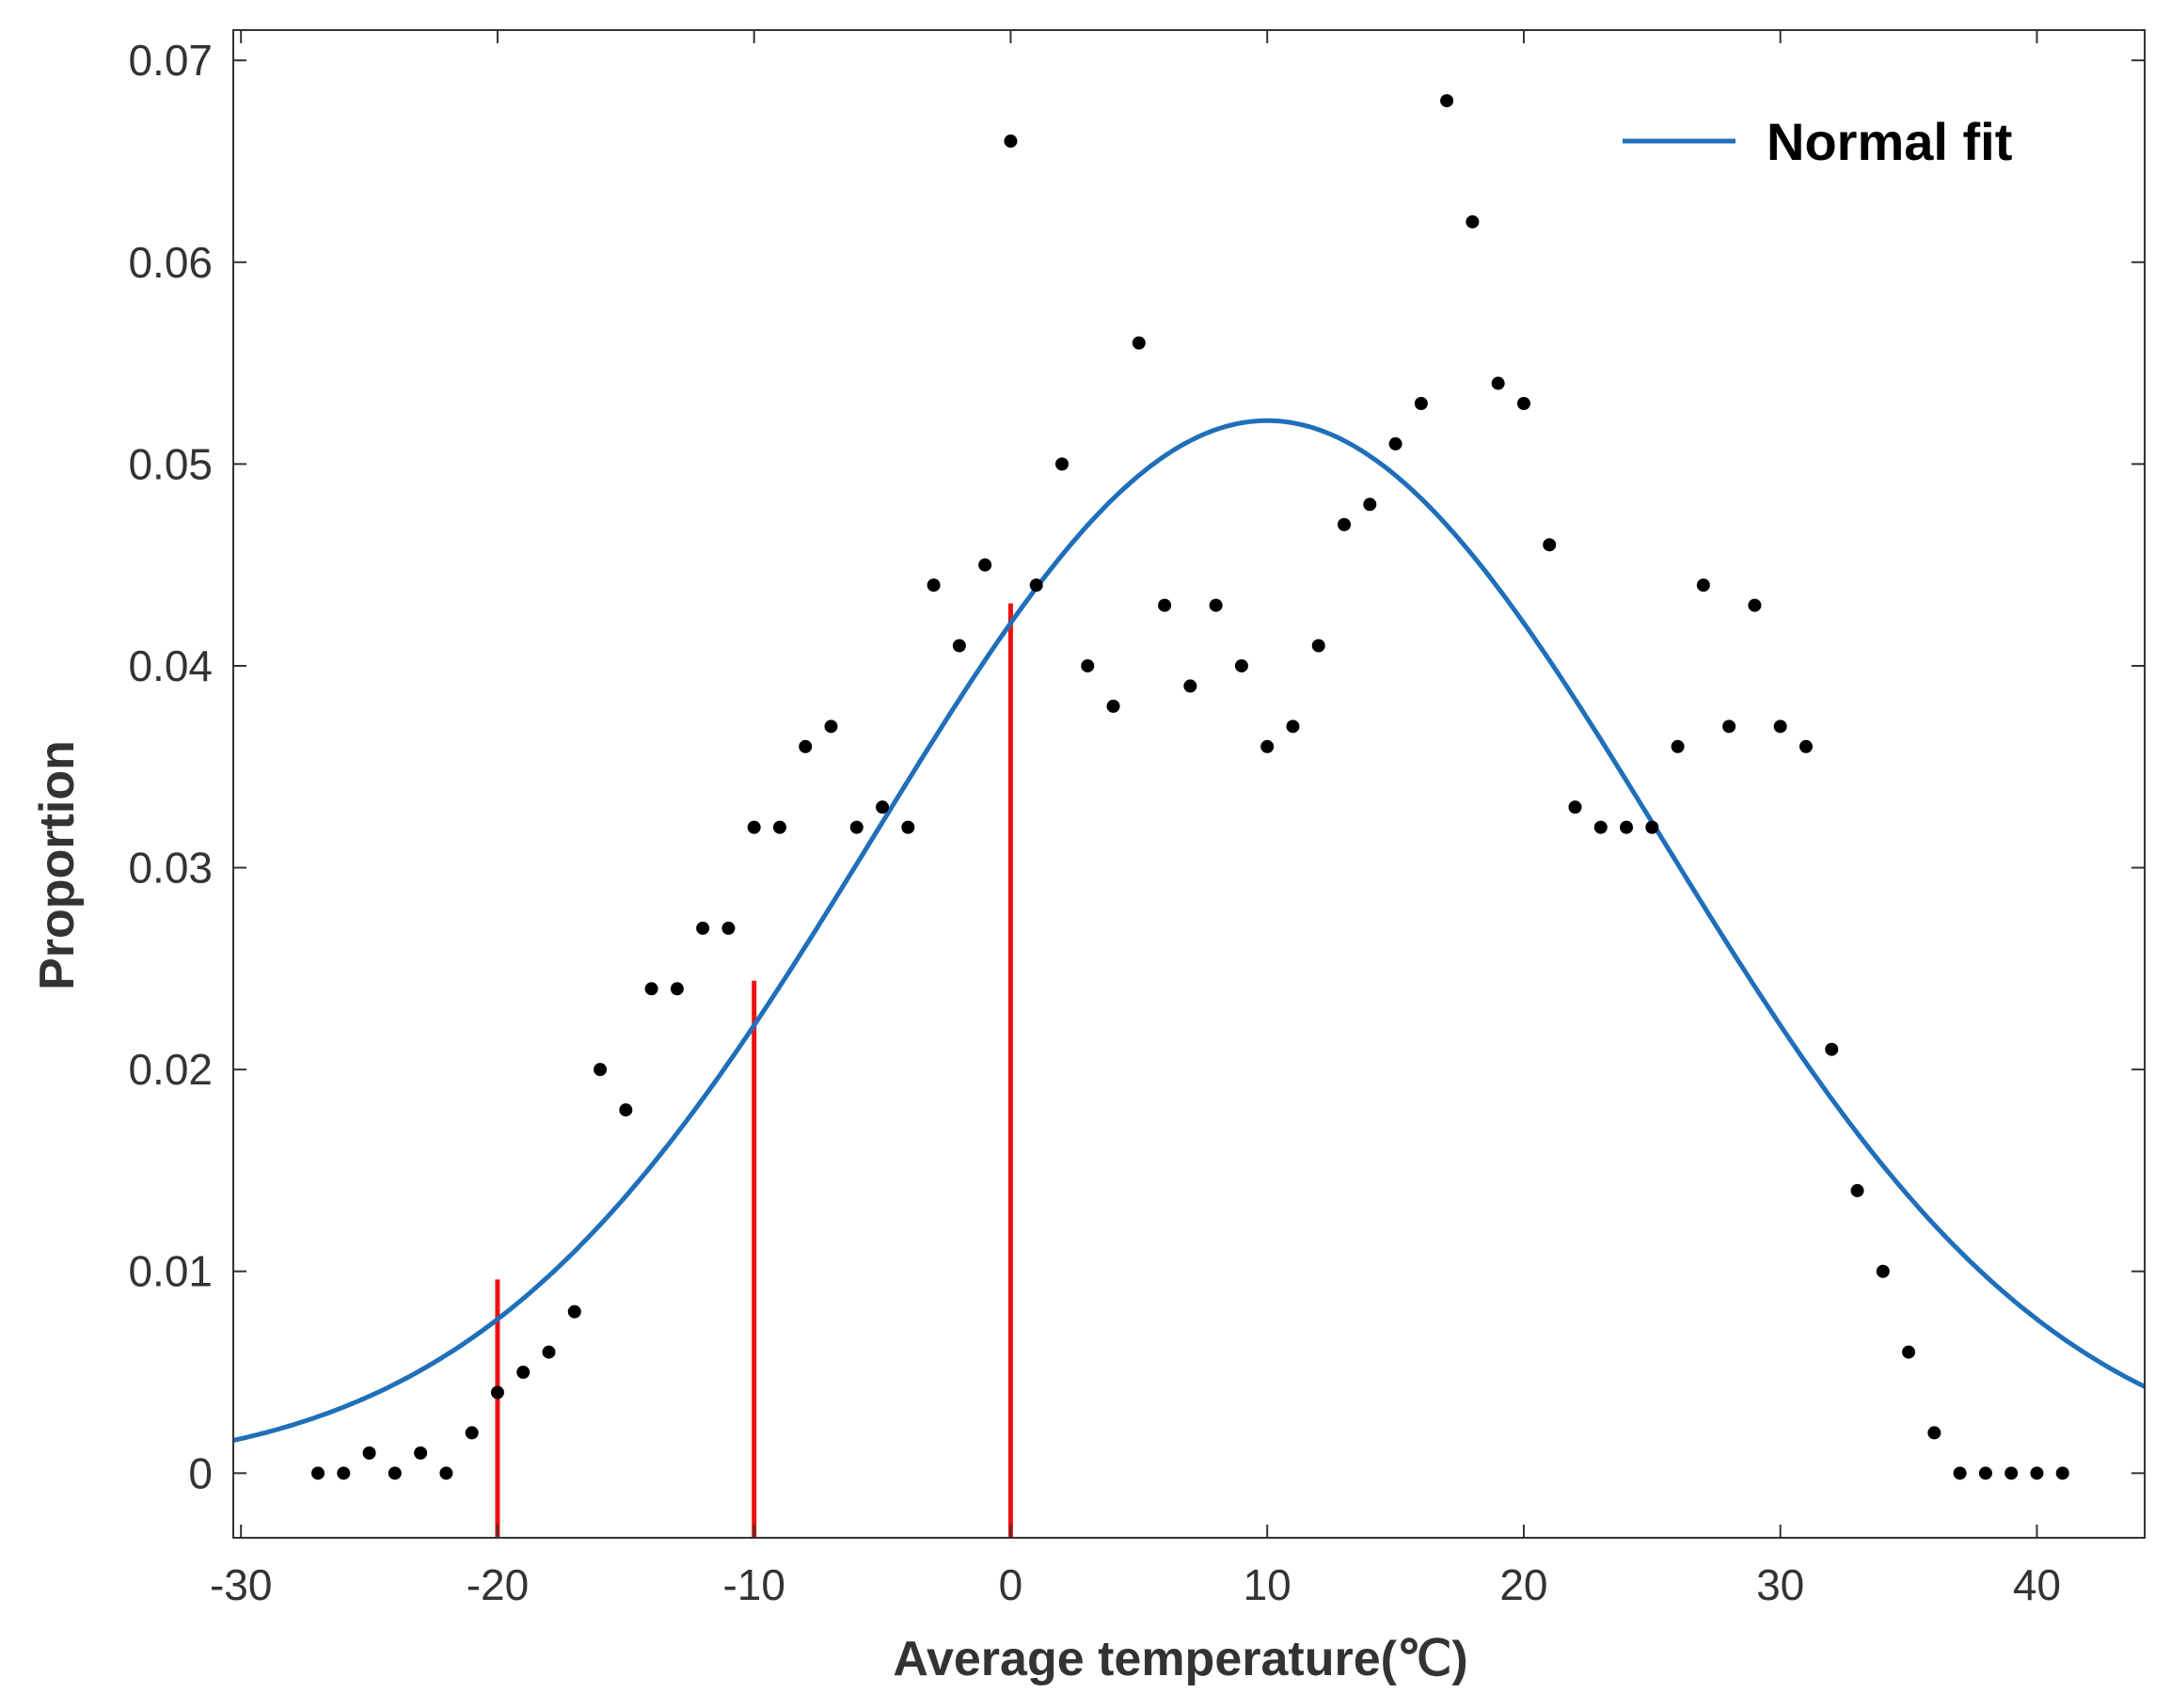 The image size is (2171, 1708). I want to click on x-tick-label: 0, so click(1011, 1585).